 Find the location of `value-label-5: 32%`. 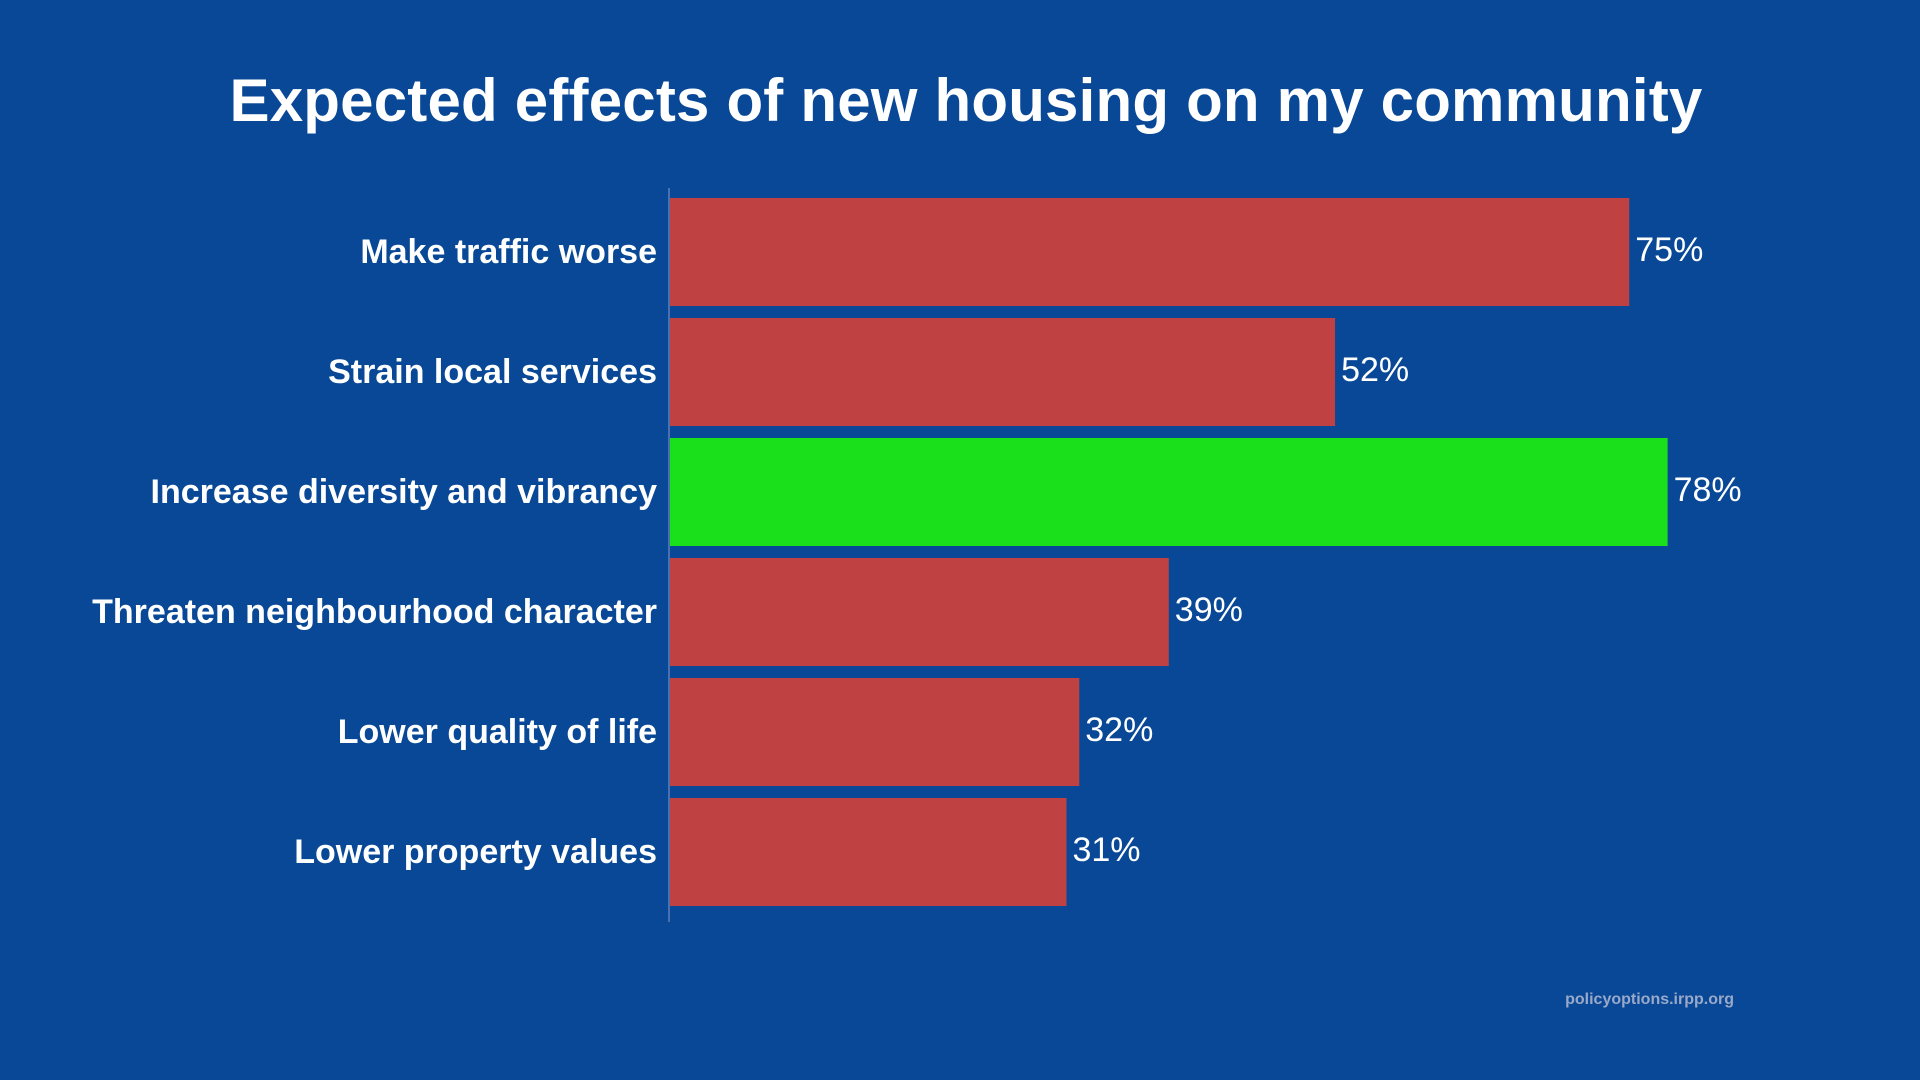

value-label-5: 32% is located at coordinates (1119, 730).